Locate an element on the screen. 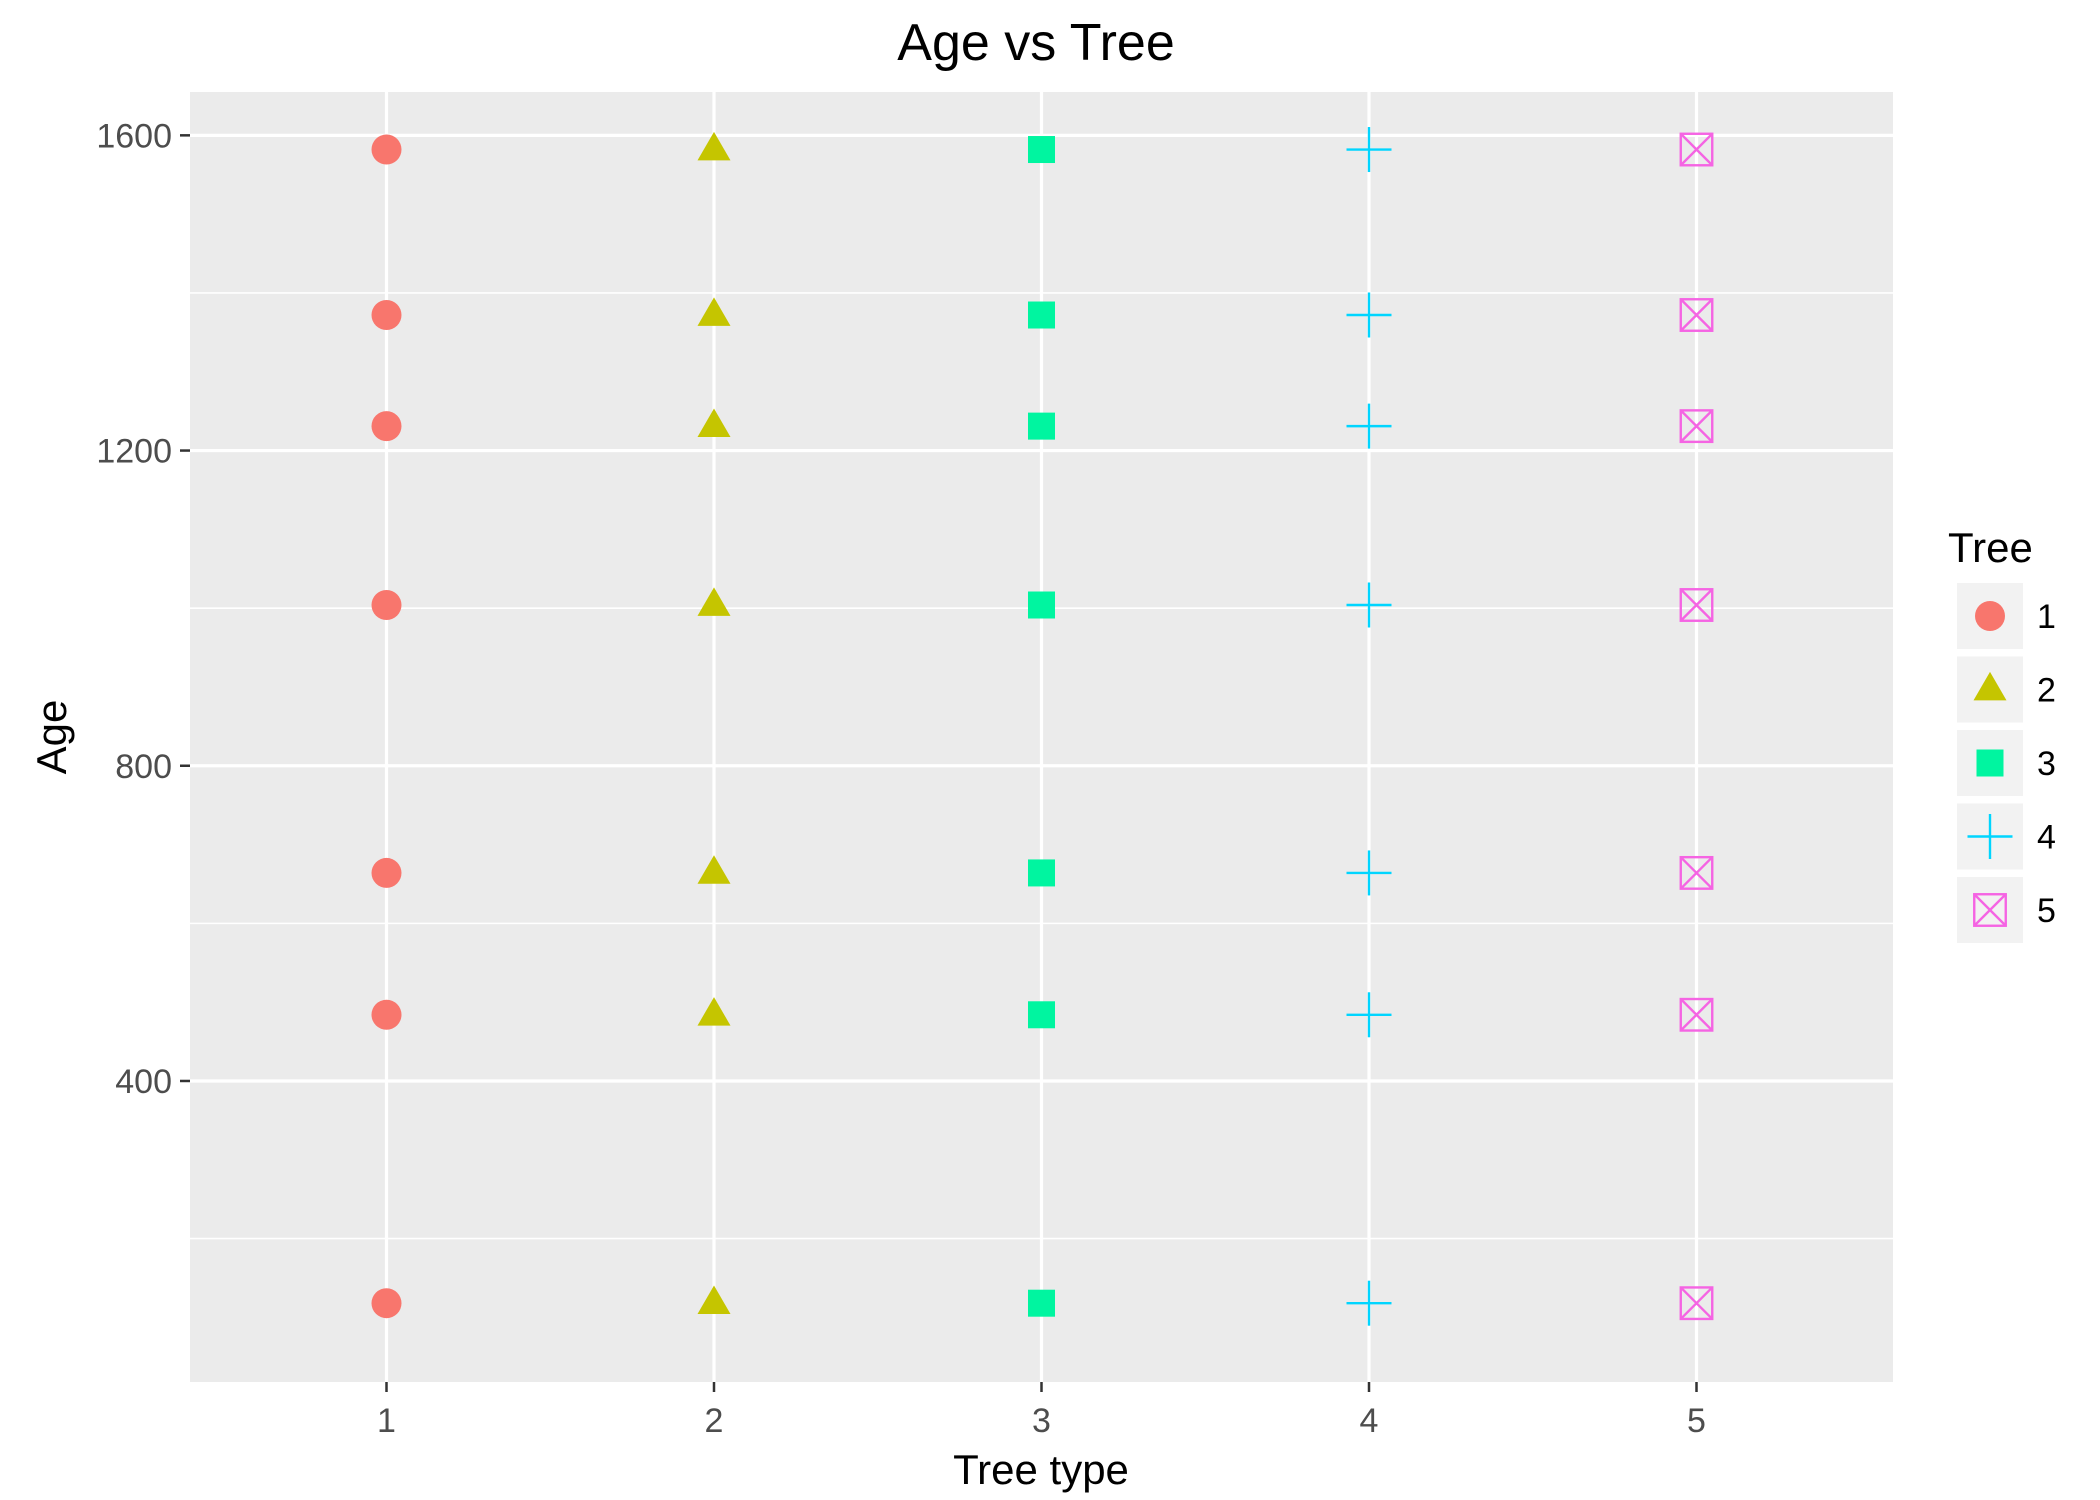 This screenshot has height=1500, width=2100. x-tick-label: 2 is located at coordinates (714, 1421).